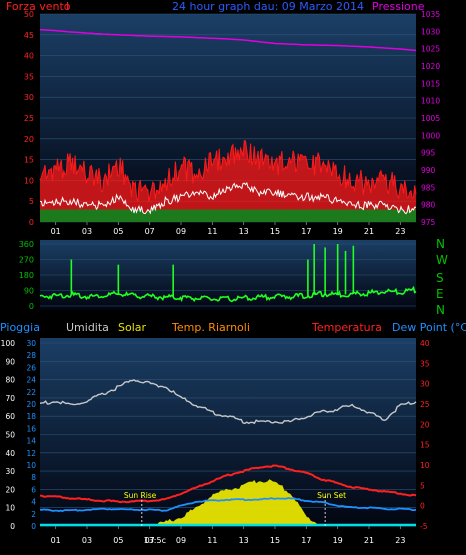 This screenshot has height=555, width=466. What do you see at coordinates (29, 35) in the screenshot?
I see `wind-y-tick: 45` at bounding box center [29, 35].